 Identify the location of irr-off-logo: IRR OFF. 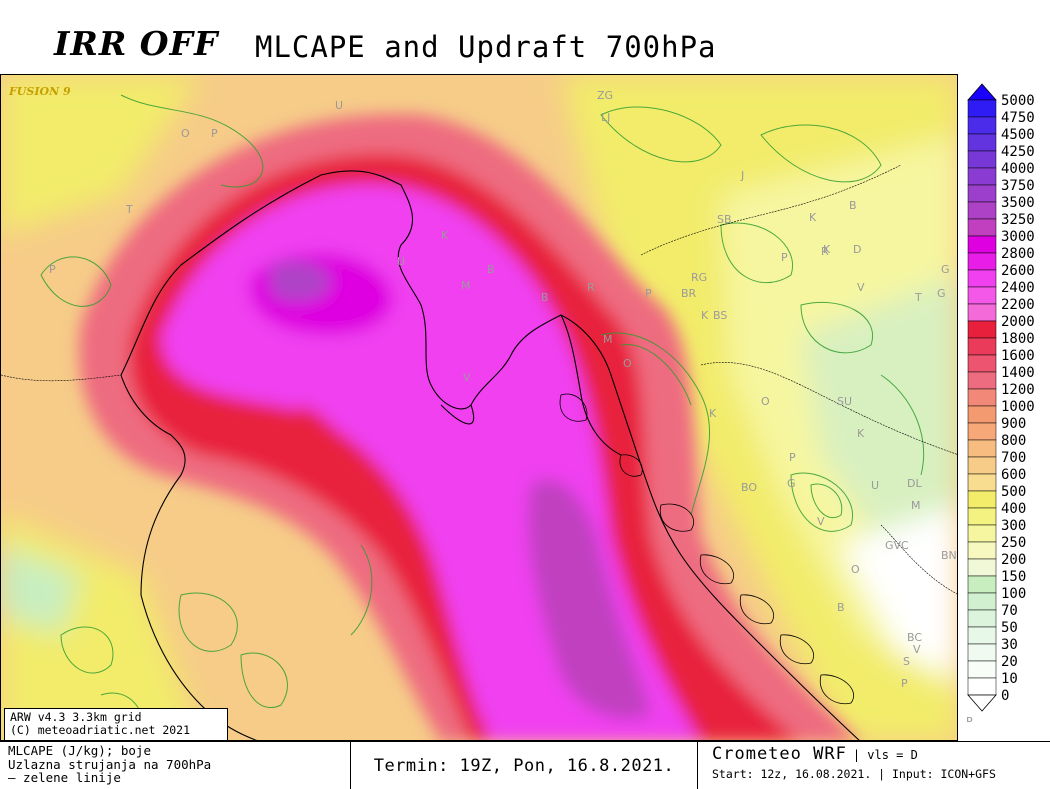
(136, 43).